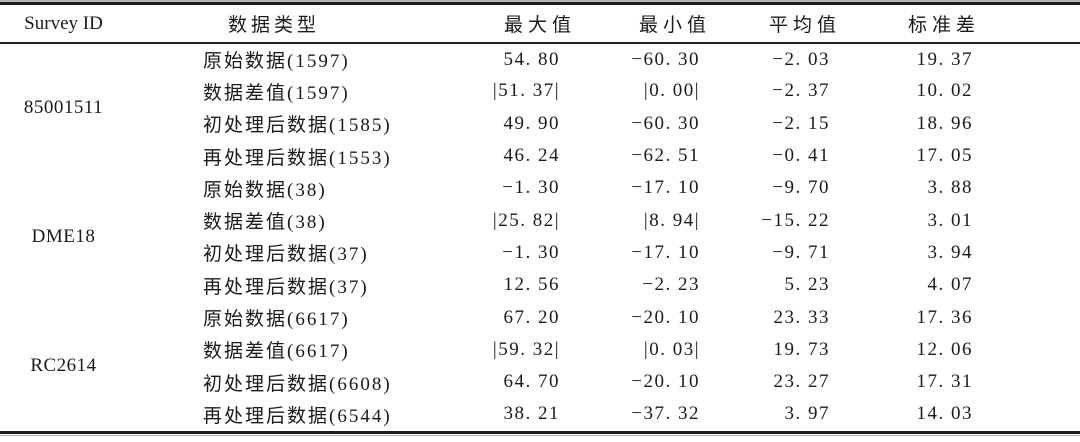  I want to click on min-value-cell: −2. 23, so click(671, 285).